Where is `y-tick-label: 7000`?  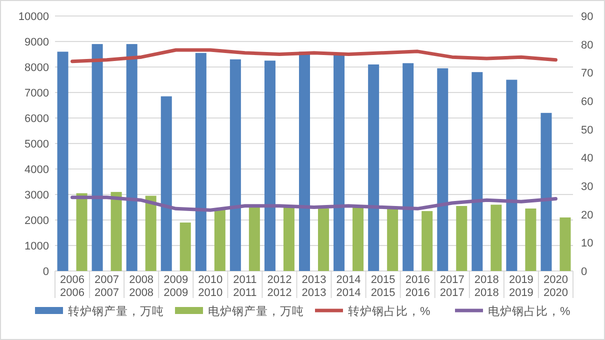
y-tick-label: 7000 is located at coordinates (36, 94).